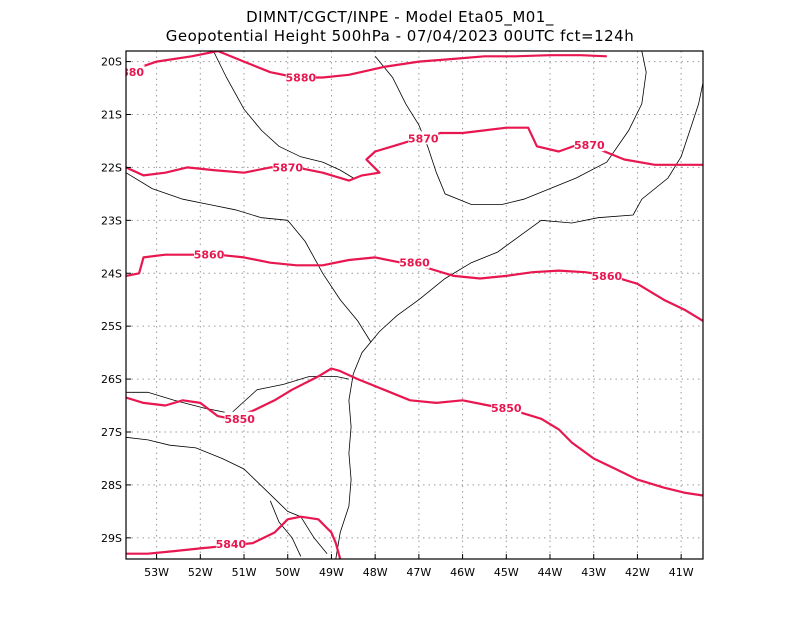  What do you see at coordinates (637, 572) in the screenshot?
I see `lon-tick-label: 42W` at bounding box center [637, 572].